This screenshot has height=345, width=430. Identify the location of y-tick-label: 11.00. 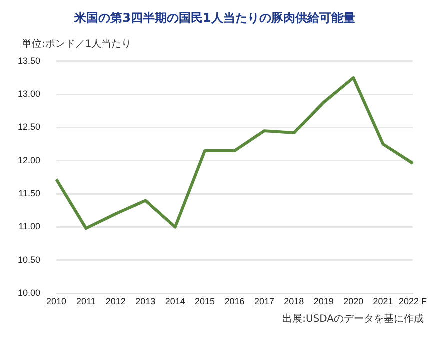
(29, 227).